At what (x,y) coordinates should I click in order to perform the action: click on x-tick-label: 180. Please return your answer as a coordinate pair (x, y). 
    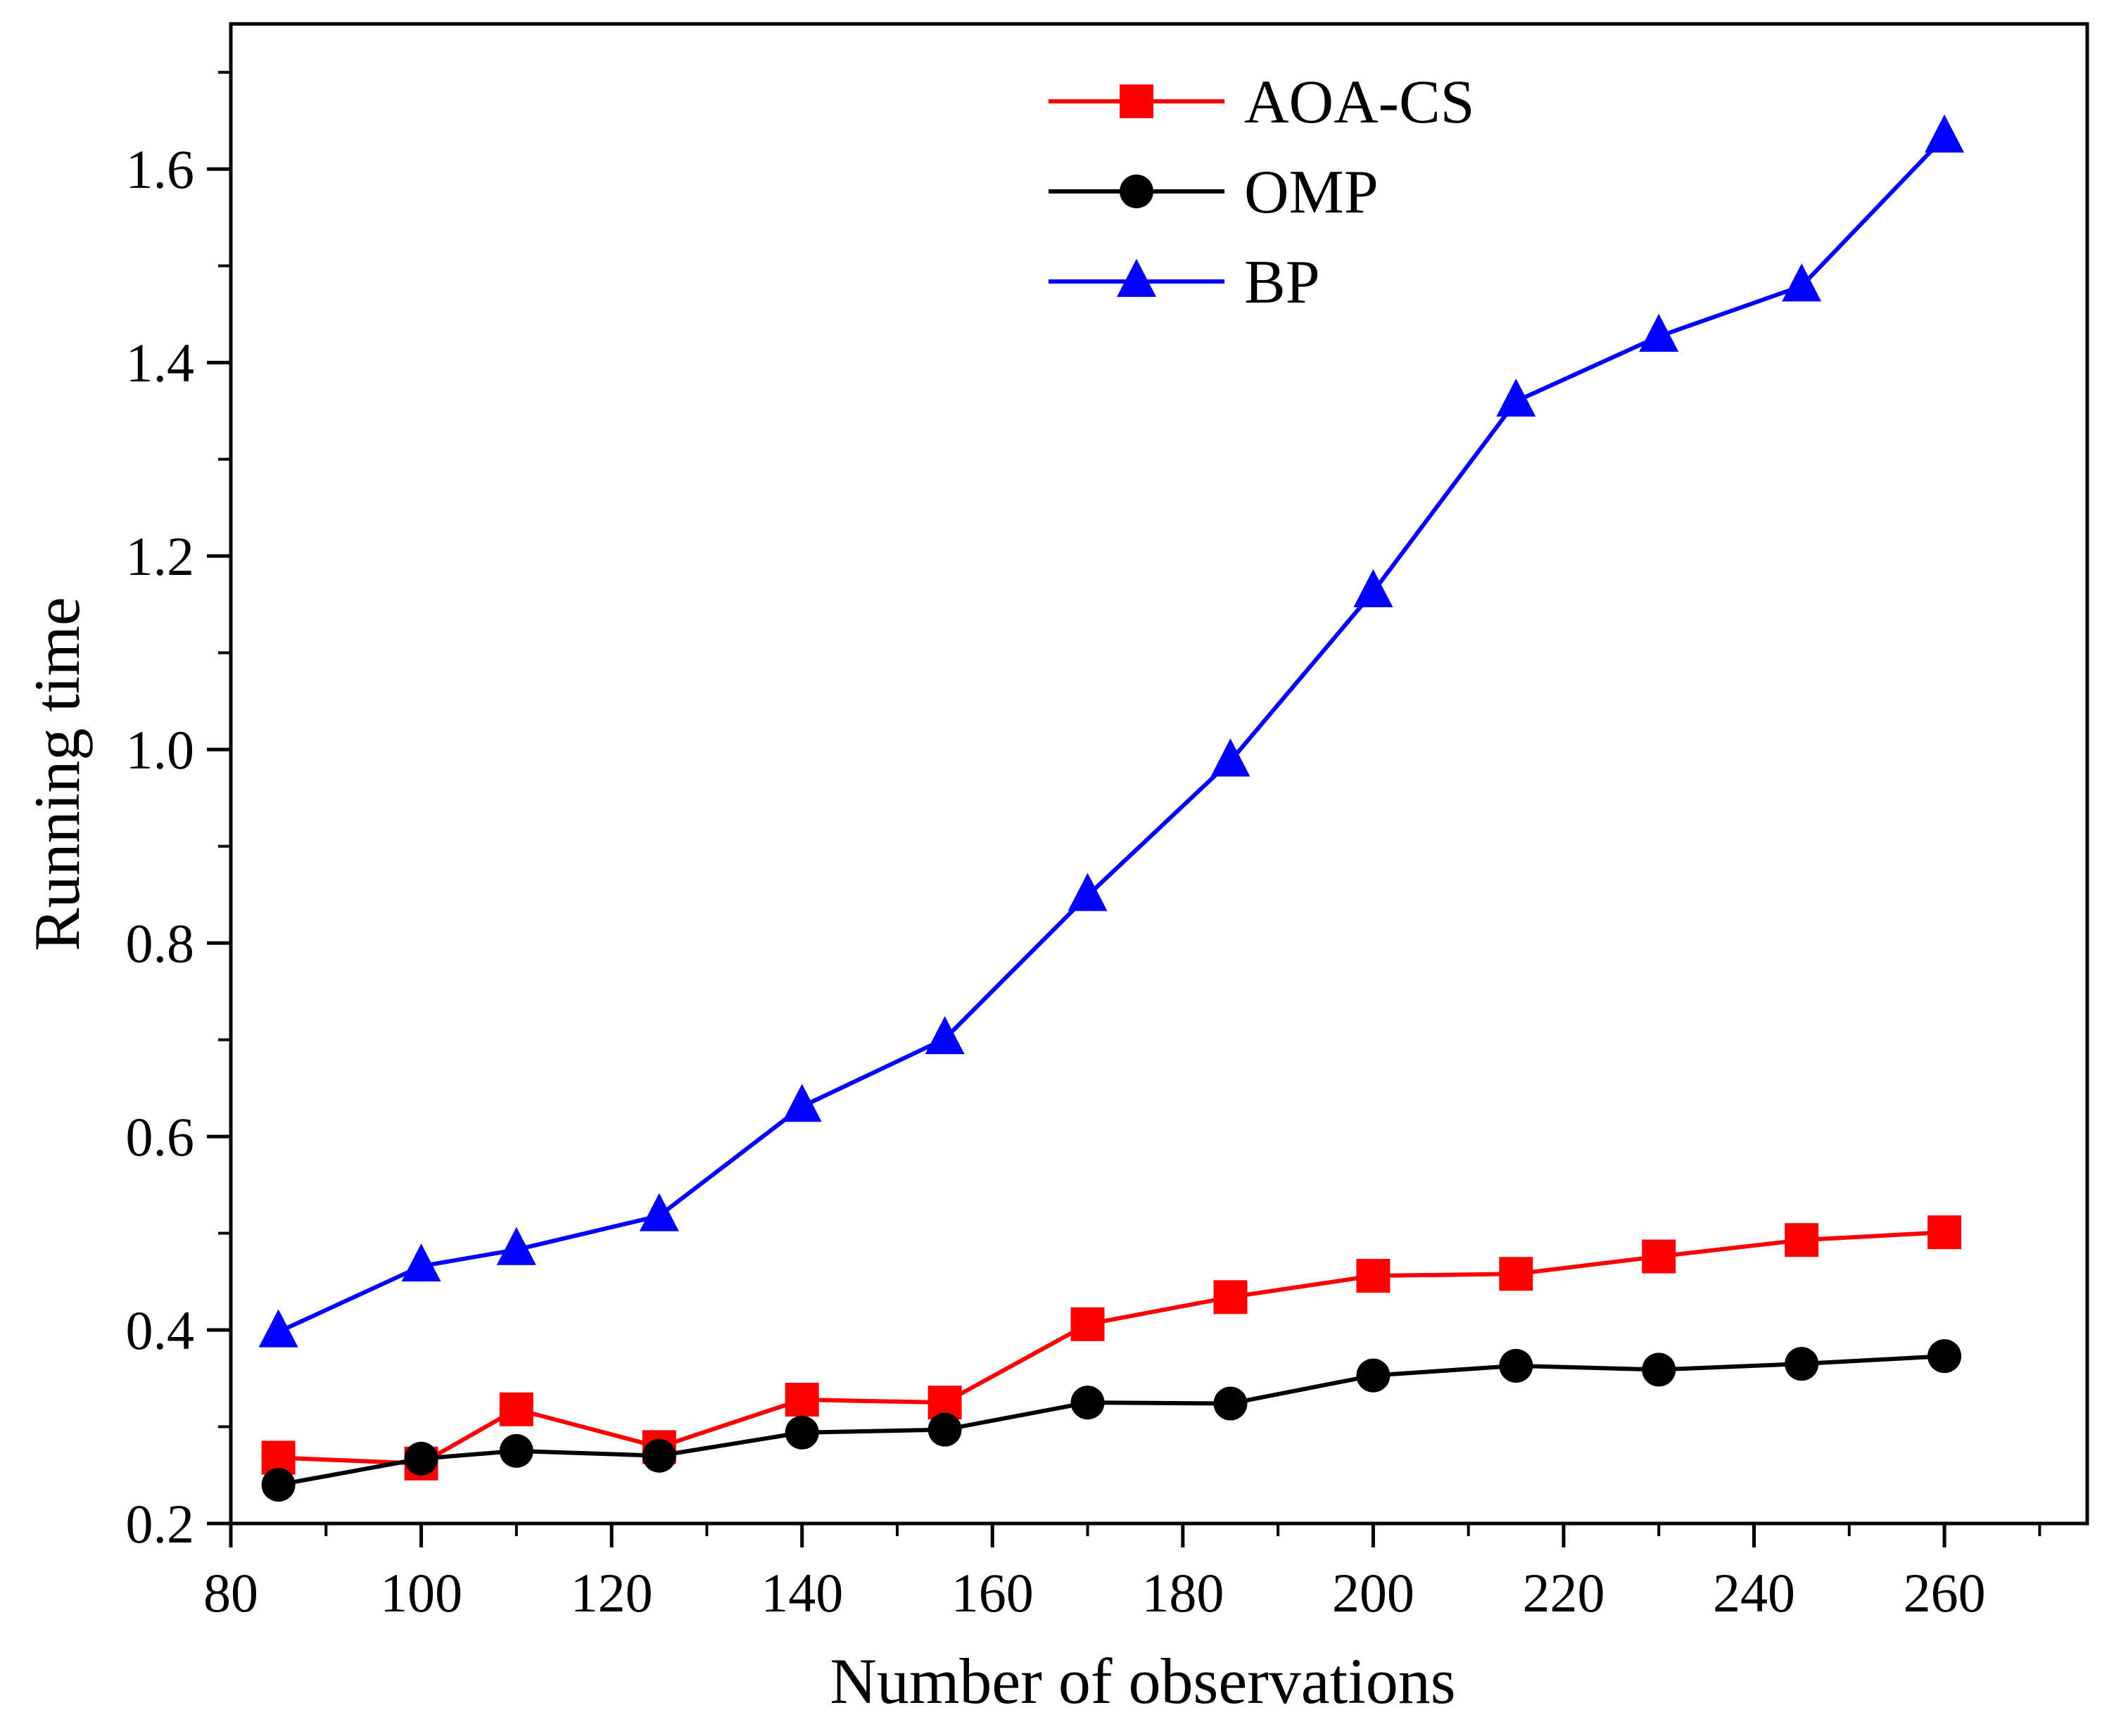
    Looking at the image, I should click on (1182, 1593).